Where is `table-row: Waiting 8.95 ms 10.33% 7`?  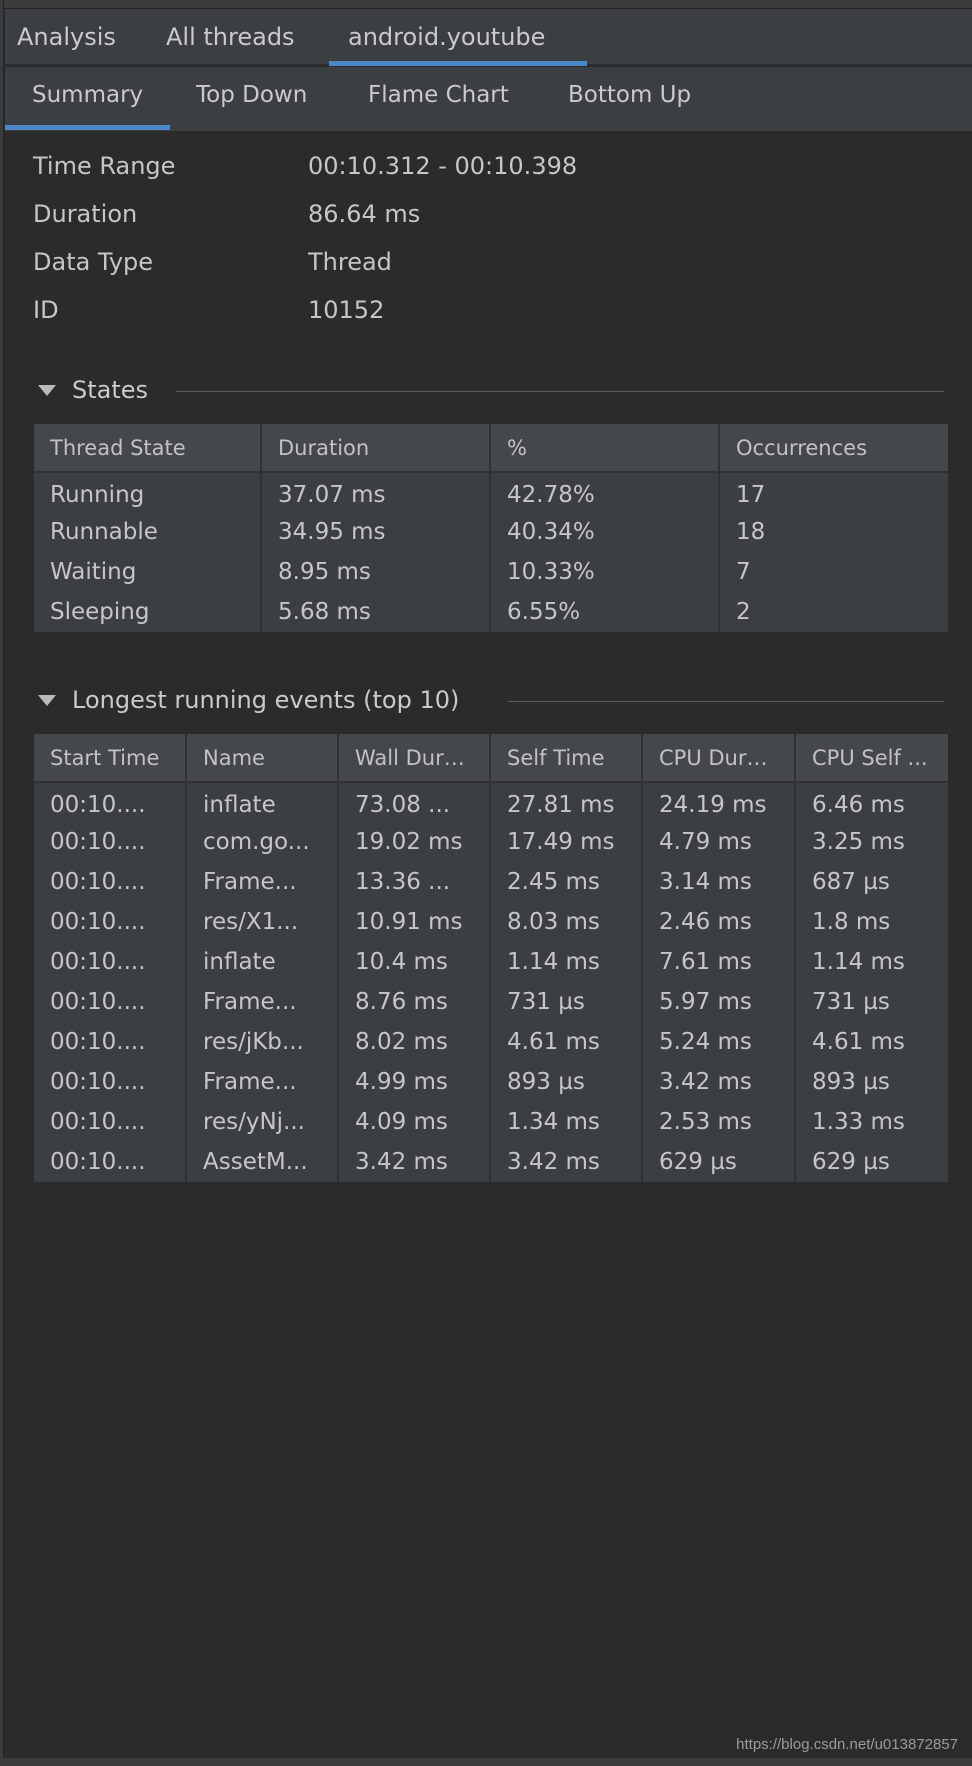 table-row: Waiting 8.95 ms 10.33% 7 is located at coordinates (491, 572).